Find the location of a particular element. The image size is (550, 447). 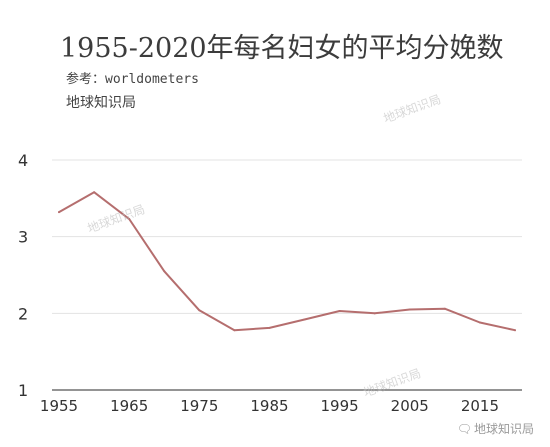

x-tick-label: 1965 is located at coordinates (129, 406).